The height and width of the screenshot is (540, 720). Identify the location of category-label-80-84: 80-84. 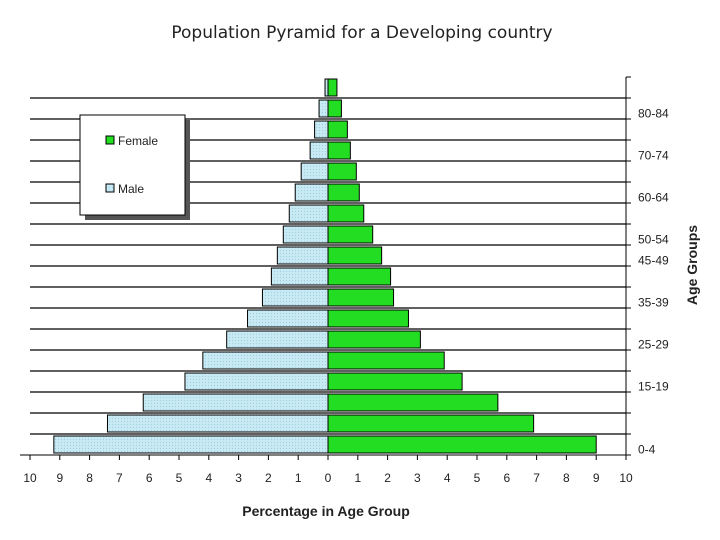
(653, 114).